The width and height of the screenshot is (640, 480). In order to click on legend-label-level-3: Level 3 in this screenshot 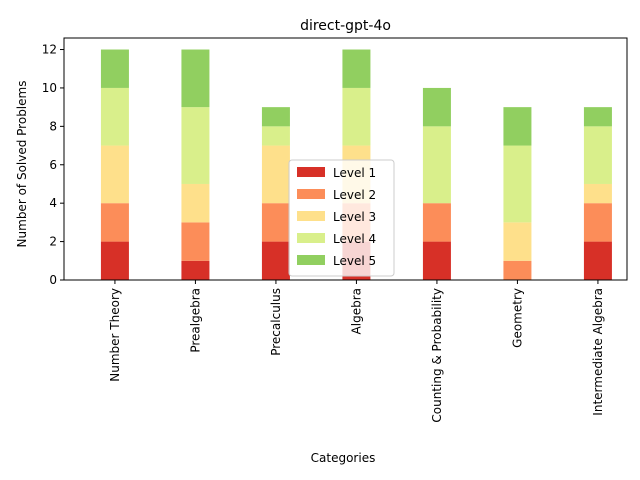, I will do `click(354, 217)`.